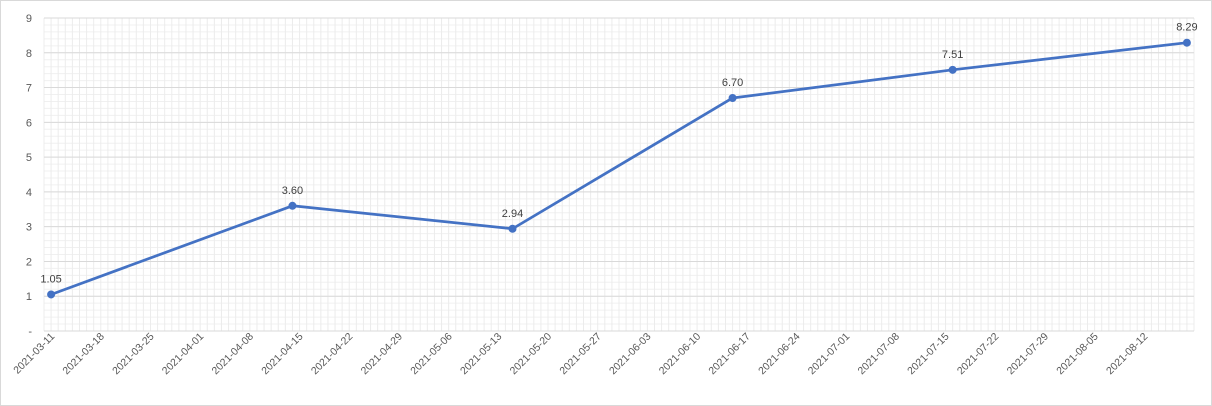 This screenshot has width=1212, height=406. I want to click on x-tick-label: 2021-04-08, so click(233, 354).